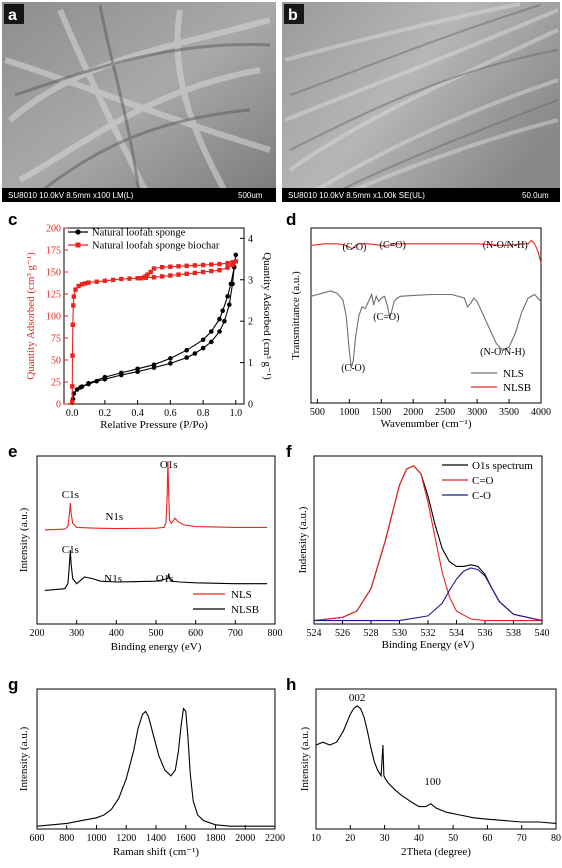 This screenshot has height=868, width=562. I want to click on sem-scale-a: 500um, so click(250, 195).